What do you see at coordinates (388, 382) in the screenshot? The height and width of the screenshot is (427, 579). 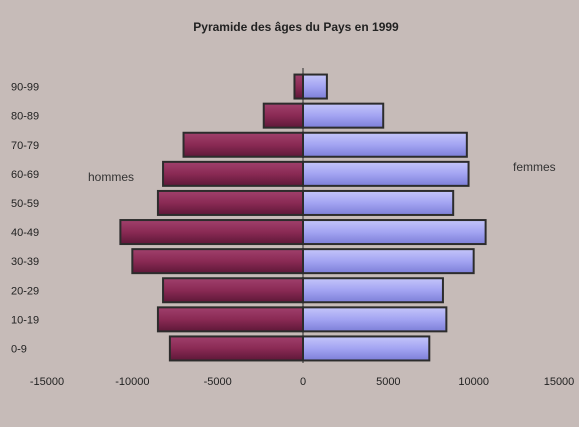 I see `x-tick-label: 5000` at bounding box center [388, 382].